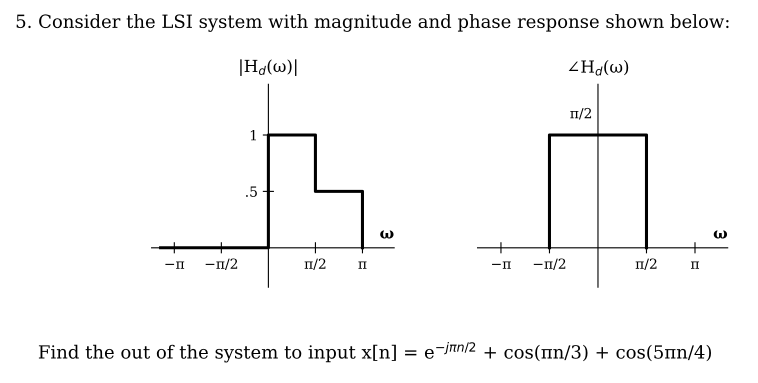  I want to click on y-axis-title: ∠H$_{d}$(ω), so click(598, 68).